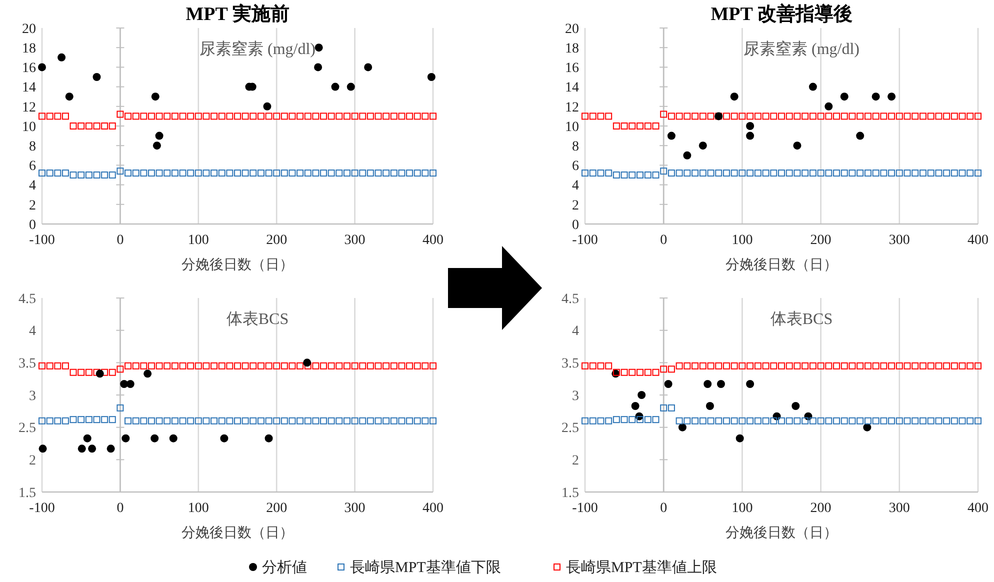  What do you see at coordinates (572, 88) in the screenshot?
I see `y-tick-label: 14` at bounding box center [572, 88].